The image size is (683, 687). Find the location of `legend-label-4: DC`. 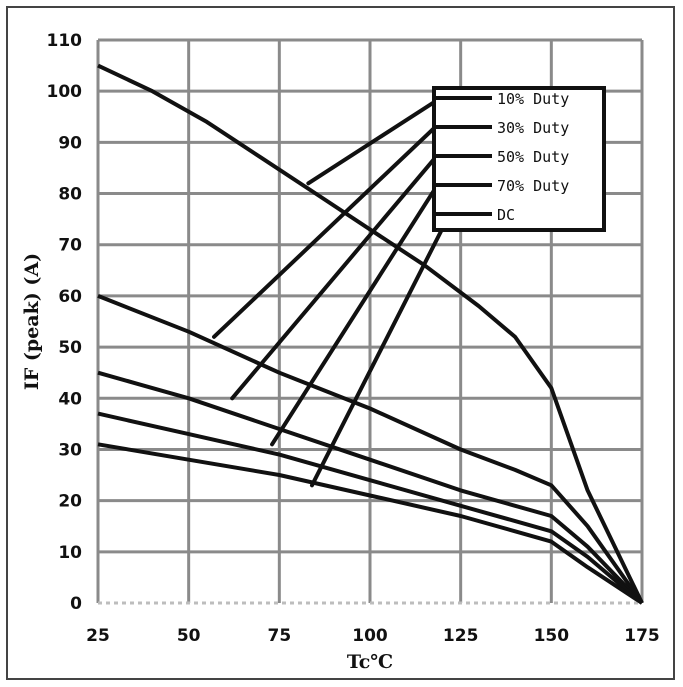

legend-label-4: DC is located at coordinates (506, 215).